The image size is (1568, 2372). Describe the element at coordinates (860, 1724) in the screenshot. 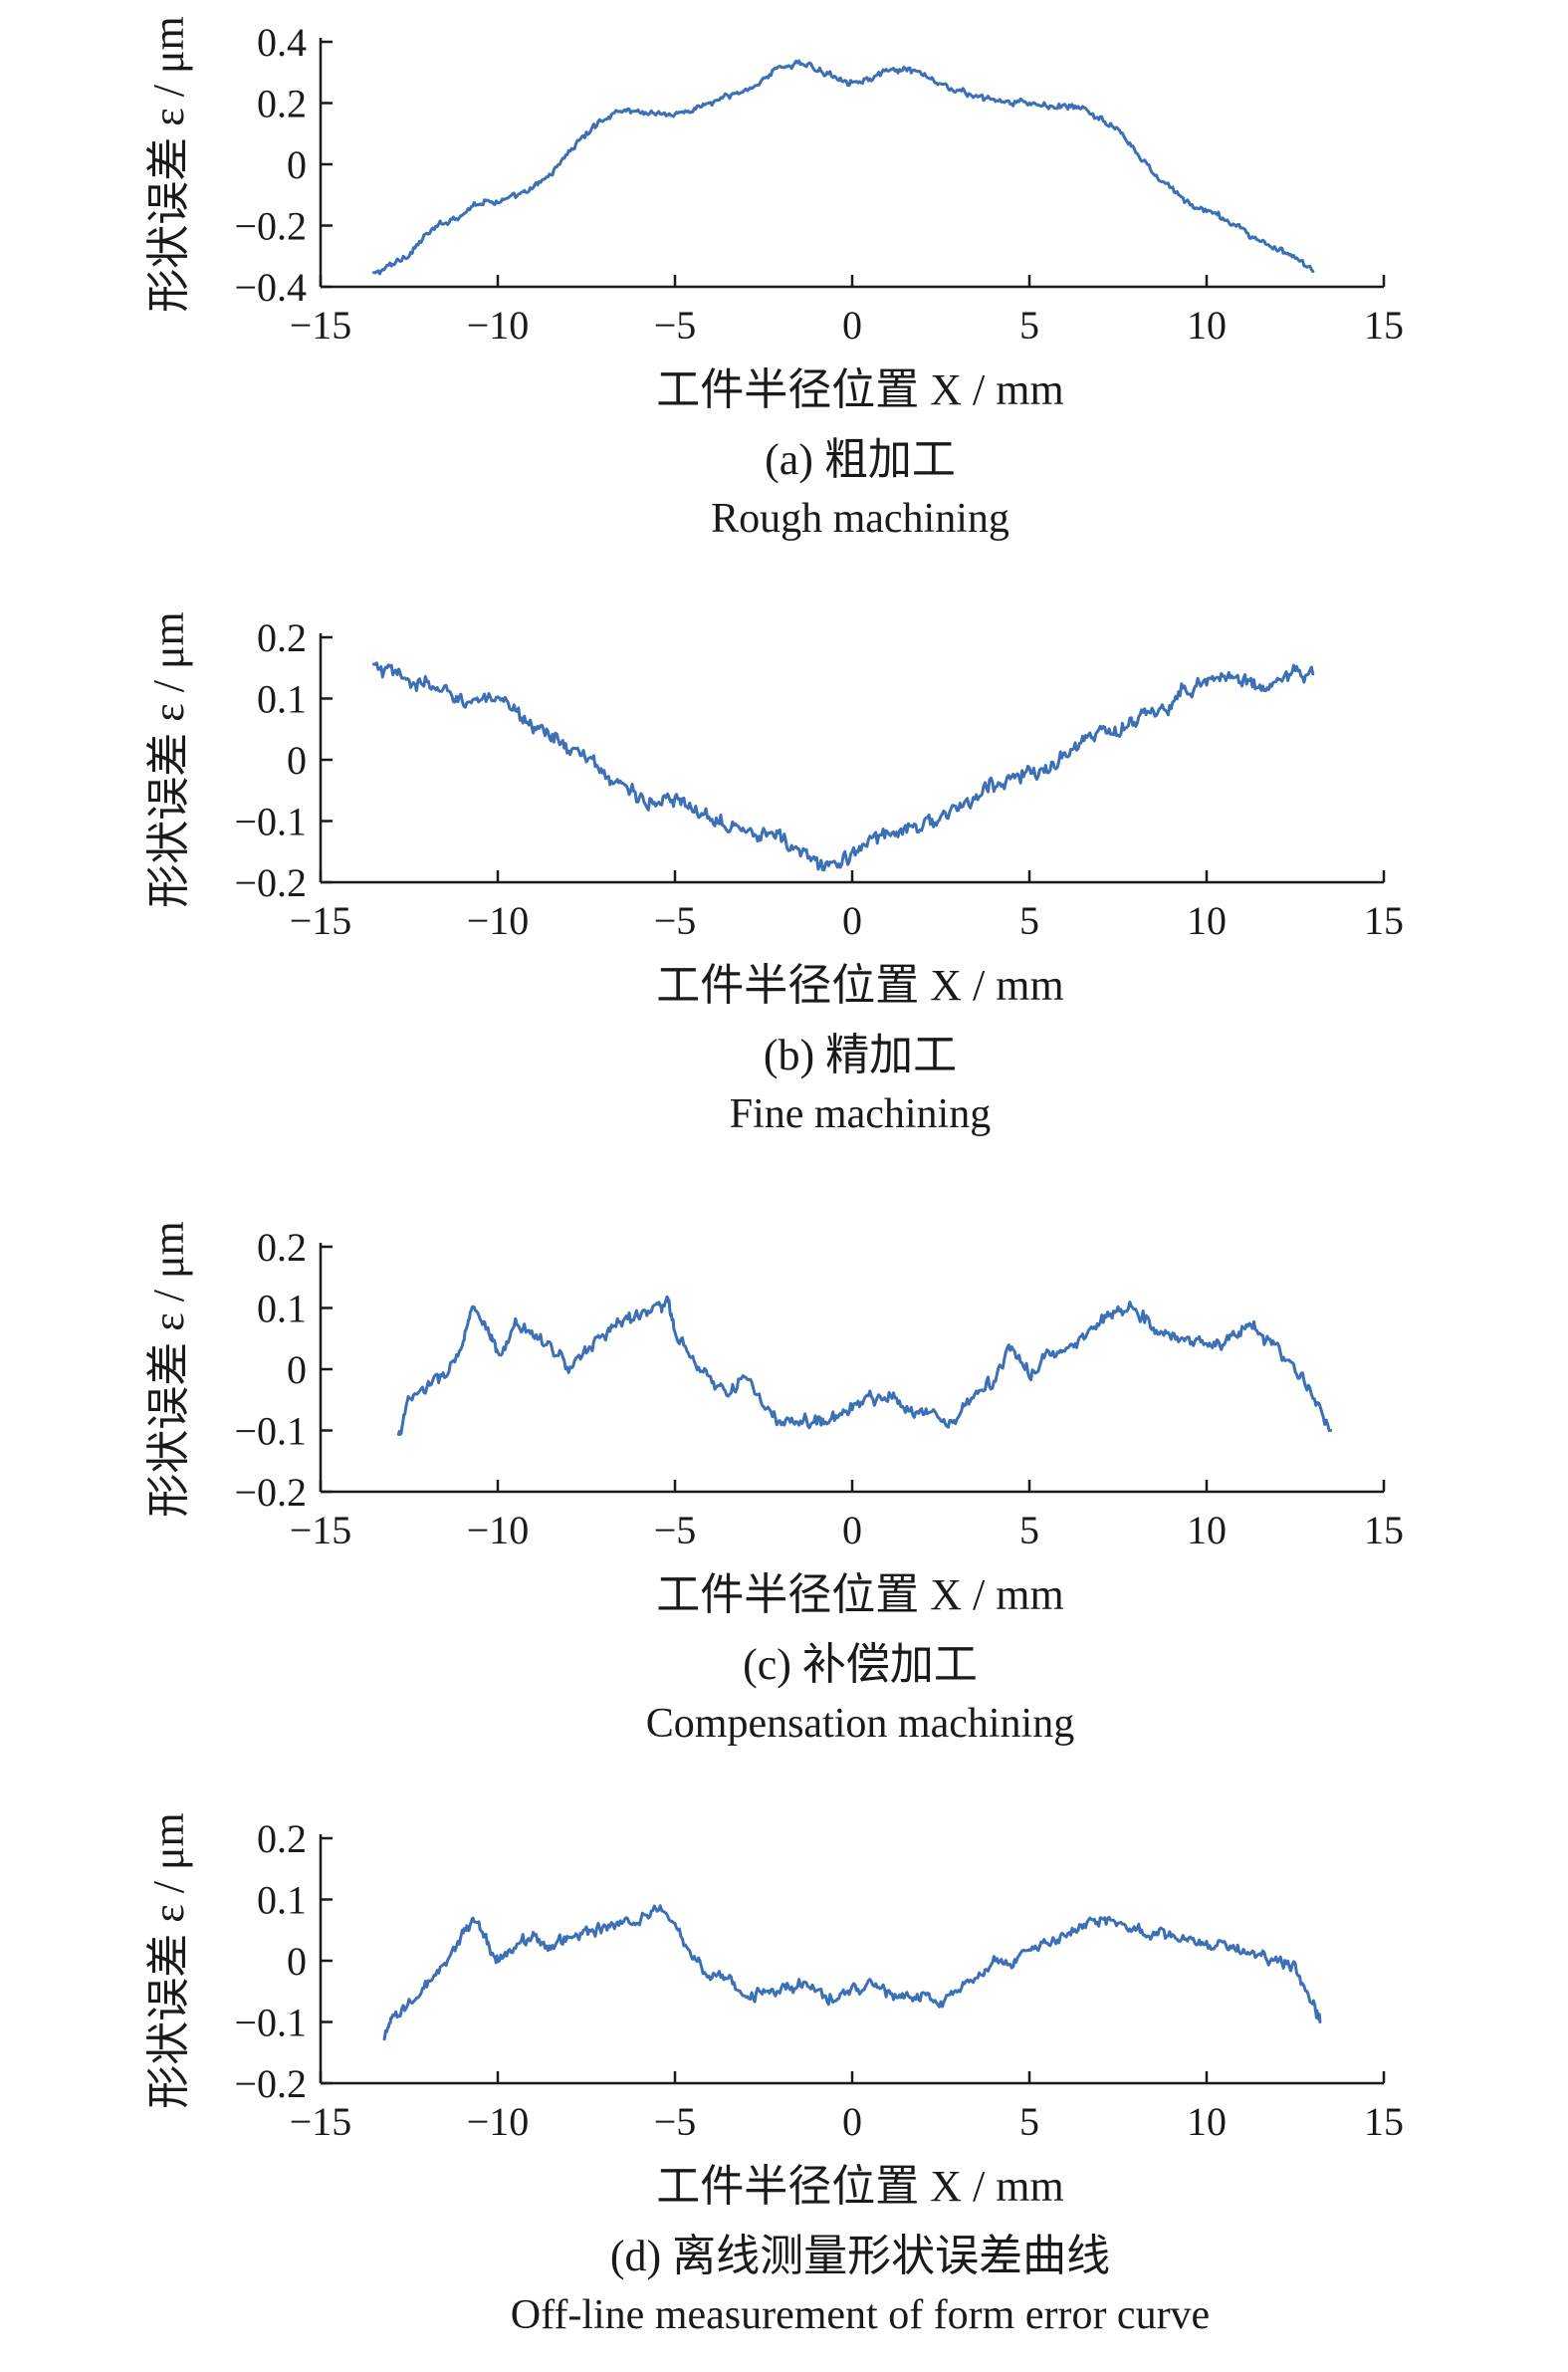

I see `caption-en: Compensation machining` at that location.